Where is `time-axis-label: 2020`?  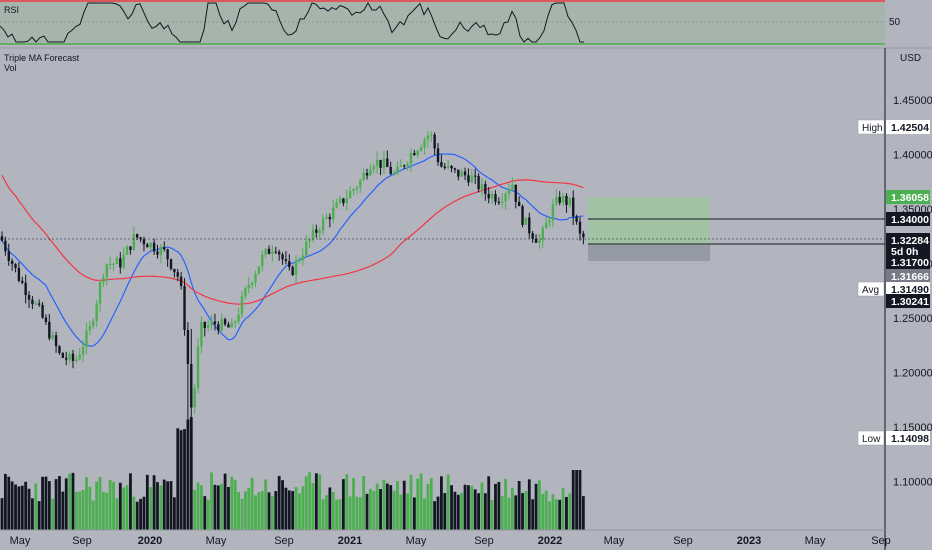 time-axis-label: 2020 is located at coordinates (150, 541).